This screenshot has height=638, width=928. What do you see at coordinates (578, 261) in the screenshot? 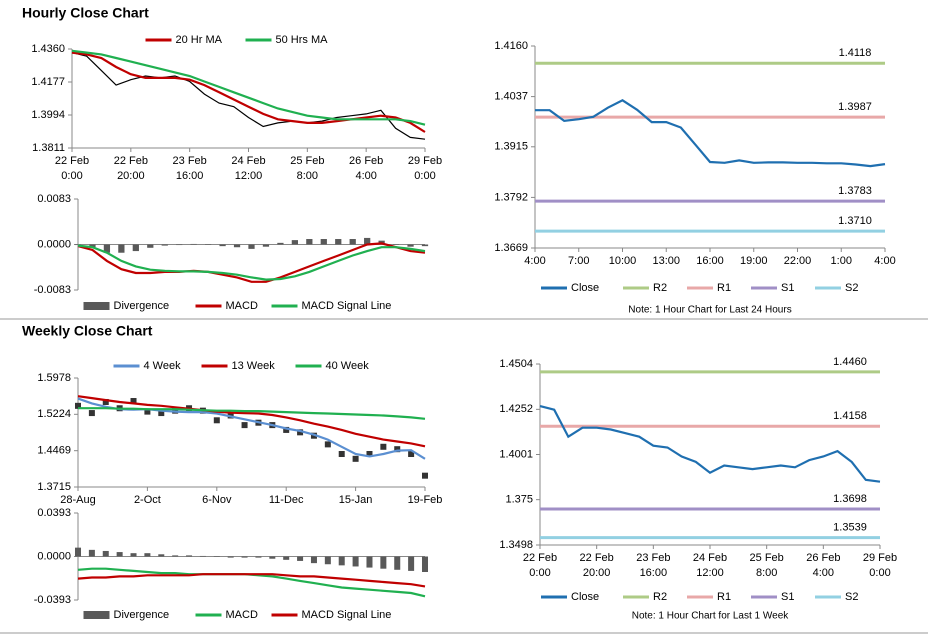
I see `x-tick-label: 7:00` at bounding box center [578, 261].